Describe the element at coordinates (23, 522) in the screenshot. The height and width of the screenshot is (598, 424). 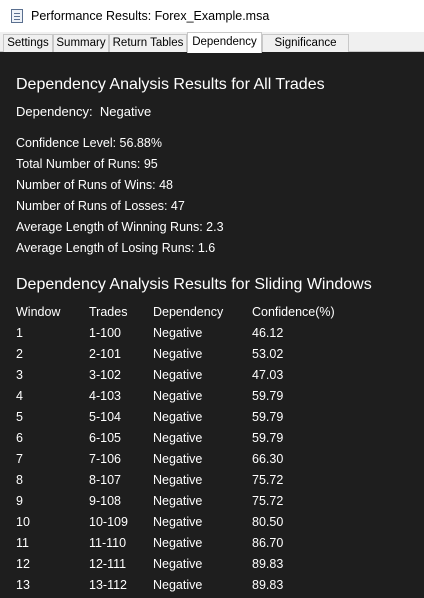
I see `window-cell: 10` at that location.